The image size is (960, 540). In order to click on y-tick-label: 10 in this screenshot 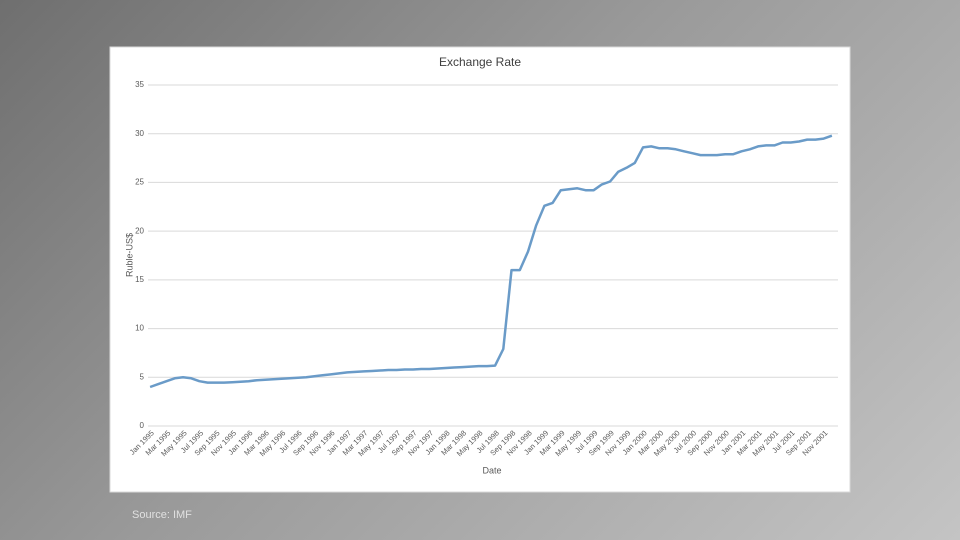, I will do `click(139, 328)`.